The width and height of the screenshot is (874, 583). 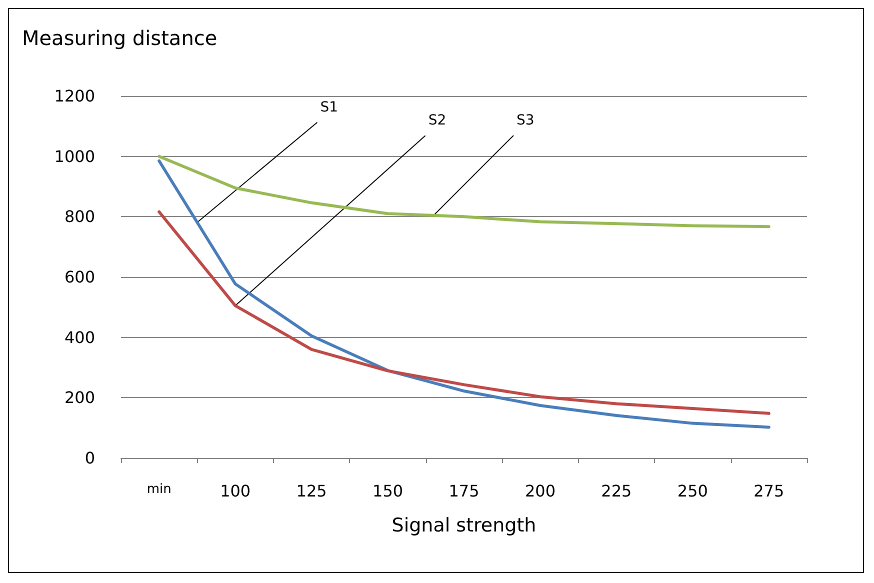 What do you see at coordinates (120, 38) in the screenshot?
I see `chart-title: Measuring distance` at bounding box center [120, 38].